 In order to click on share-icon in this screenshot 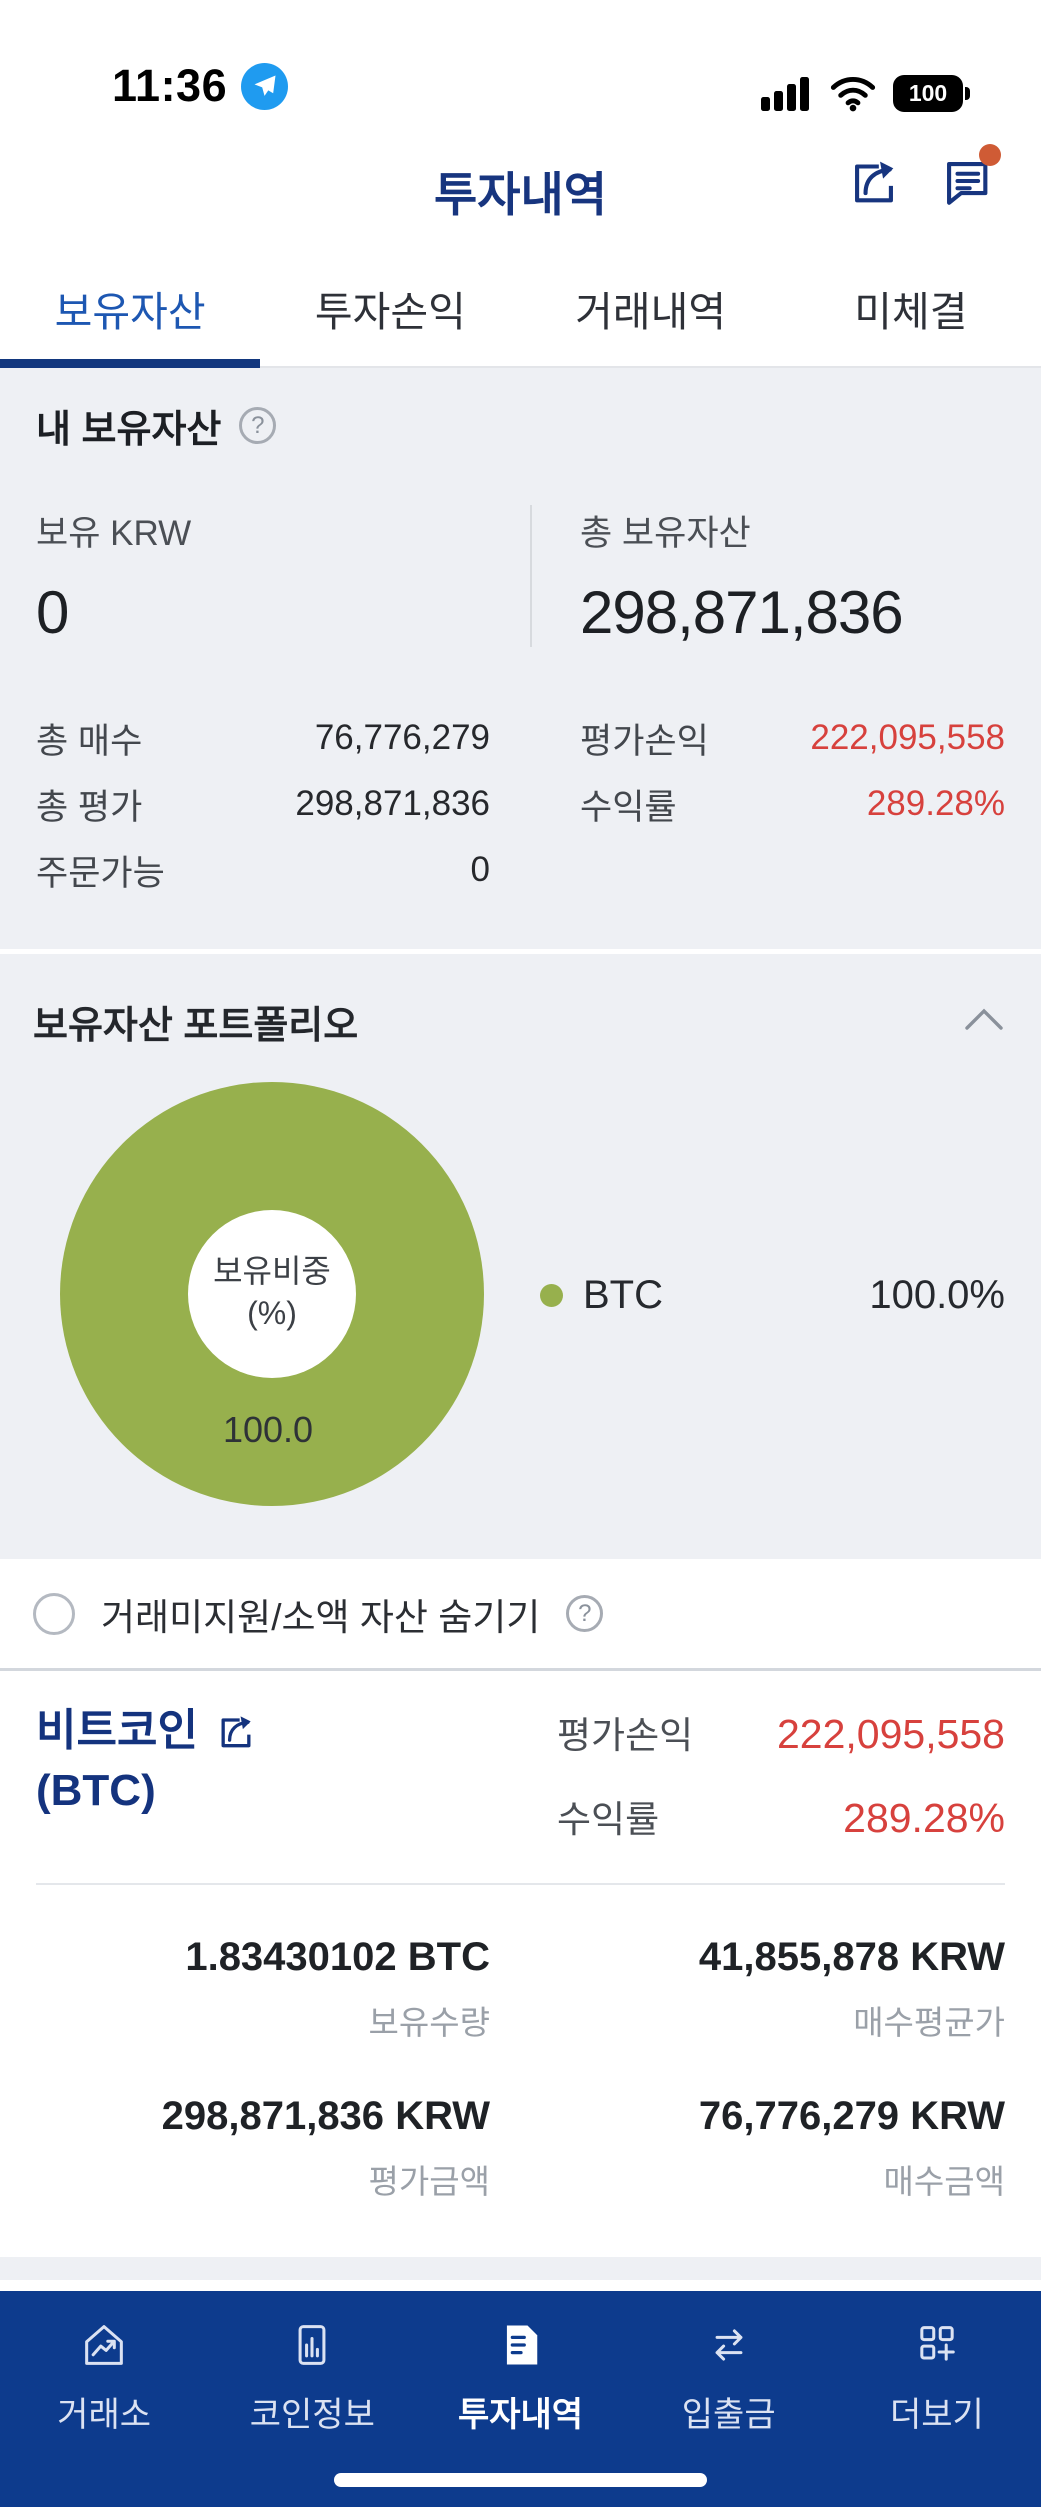, I will do `click(874, 181)`.